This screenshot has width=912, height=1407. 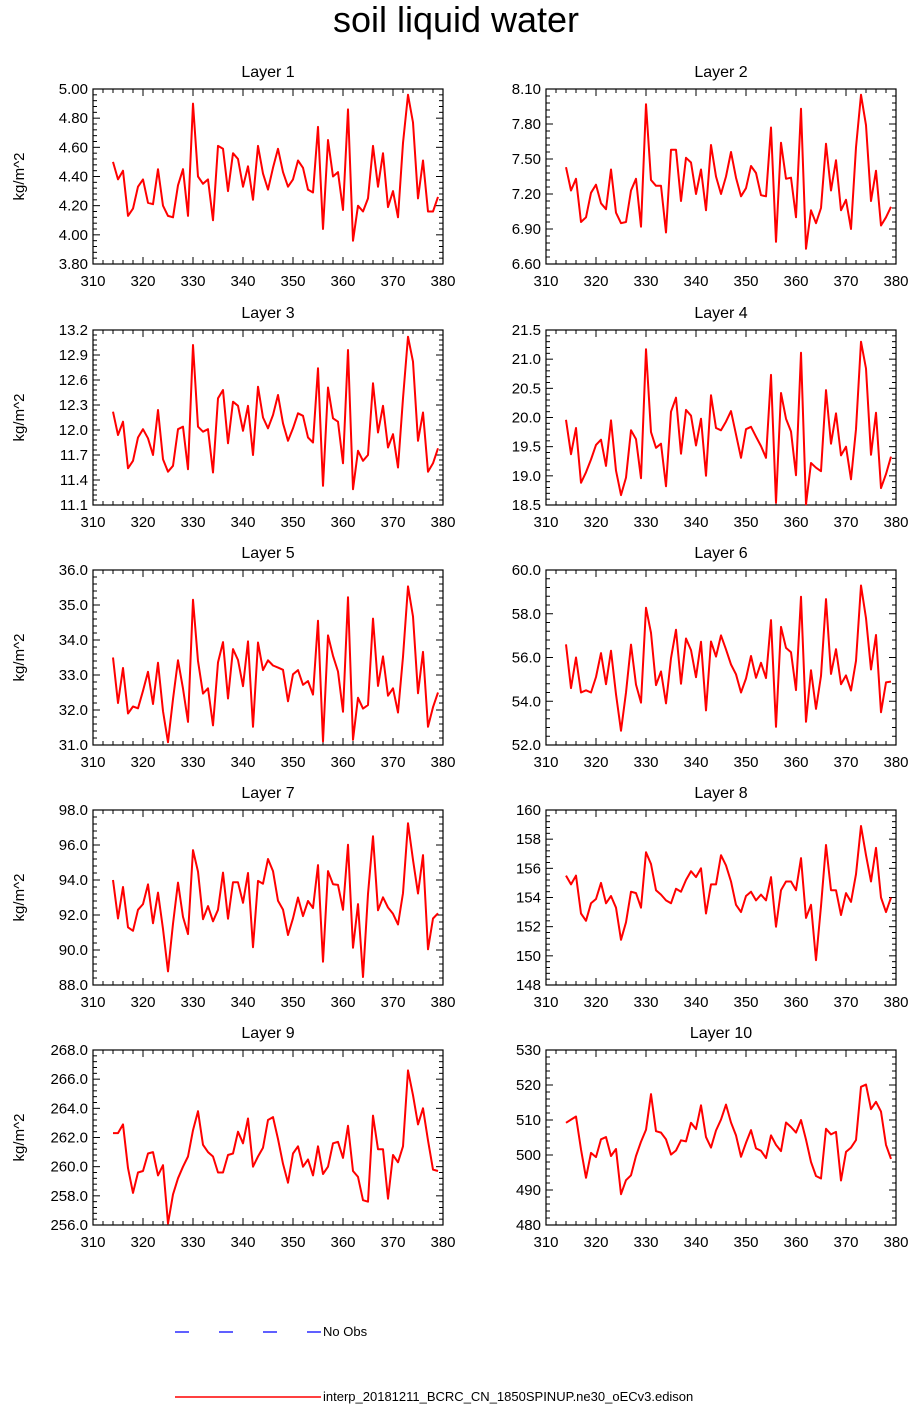 I want to click on y-tick-label: 33.0, so click(x=73, y=675).